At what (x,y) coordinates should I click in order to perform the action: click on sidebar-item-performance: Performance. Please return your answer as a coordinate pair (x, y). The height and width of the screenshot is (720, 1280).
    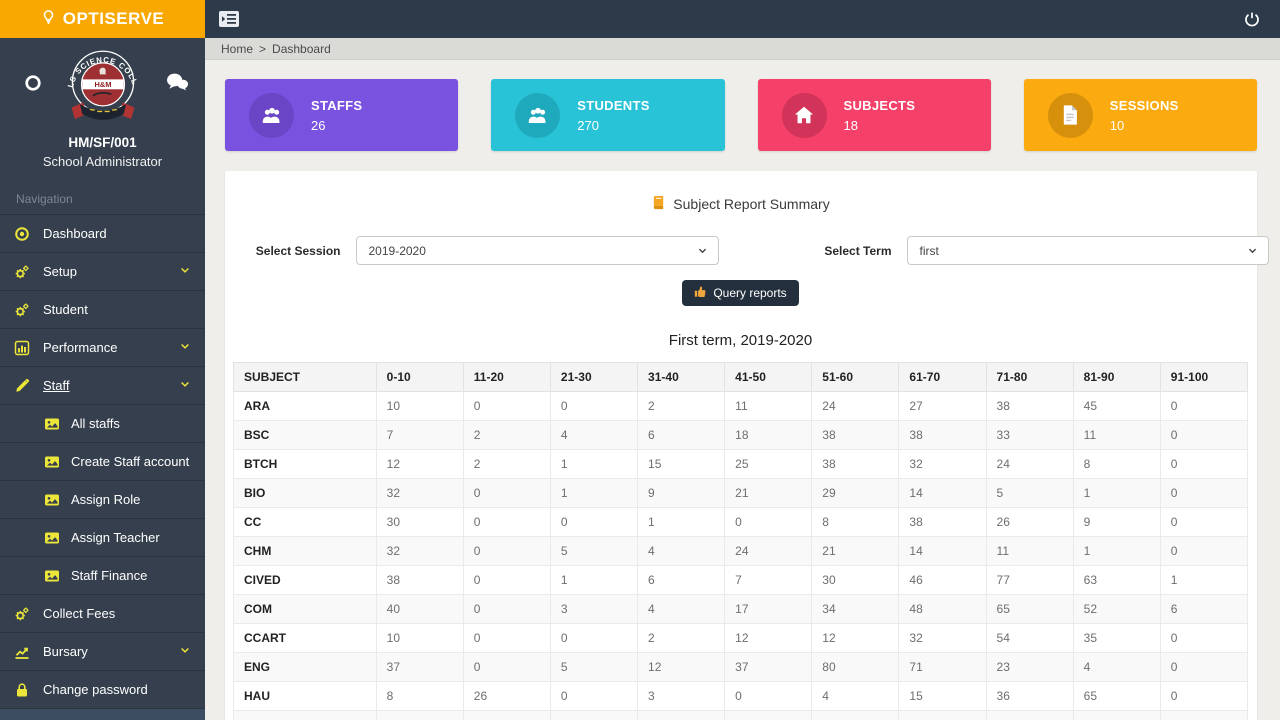
    Looking at the image, I should click on (102, 348).